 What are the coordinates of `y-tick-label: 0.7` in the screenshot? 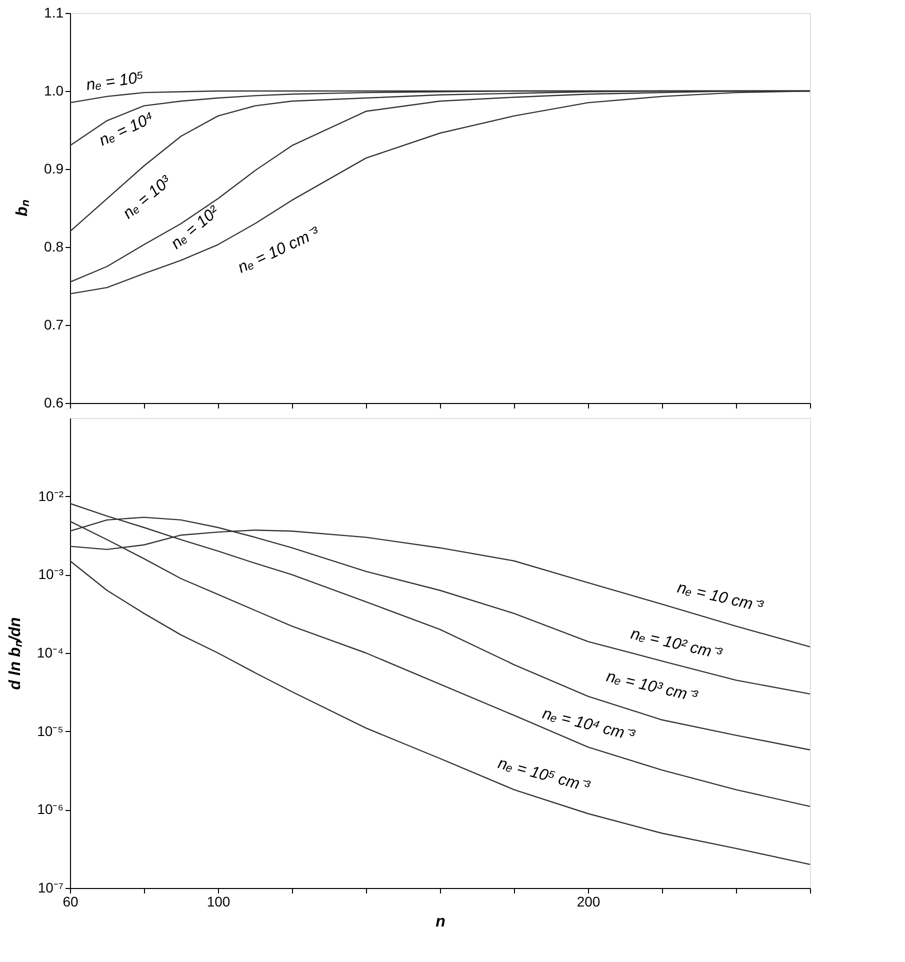 It's located at (54, 324).